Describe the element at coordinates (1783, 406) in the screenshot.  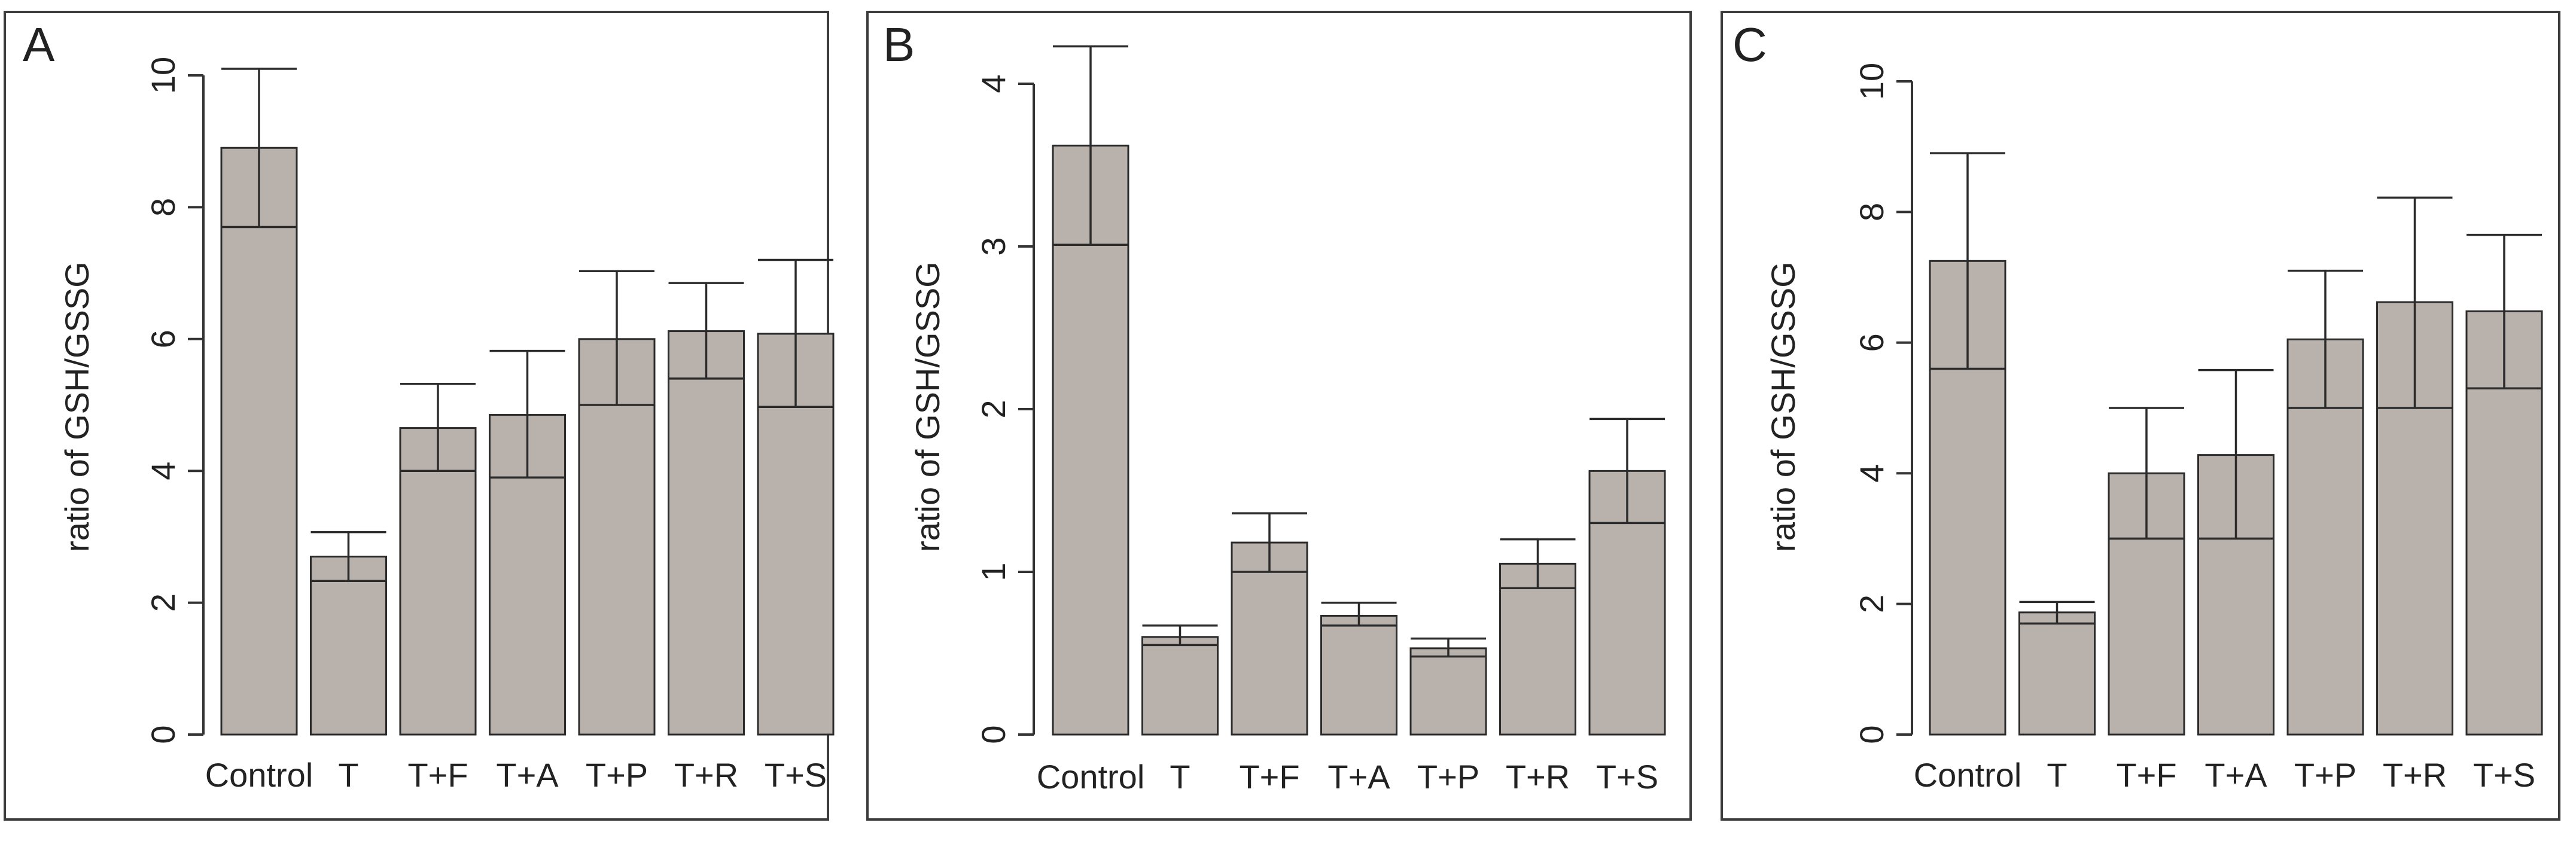
I see `panel-c-y-axis-label: ratio of GSH/GSSG` at that location.